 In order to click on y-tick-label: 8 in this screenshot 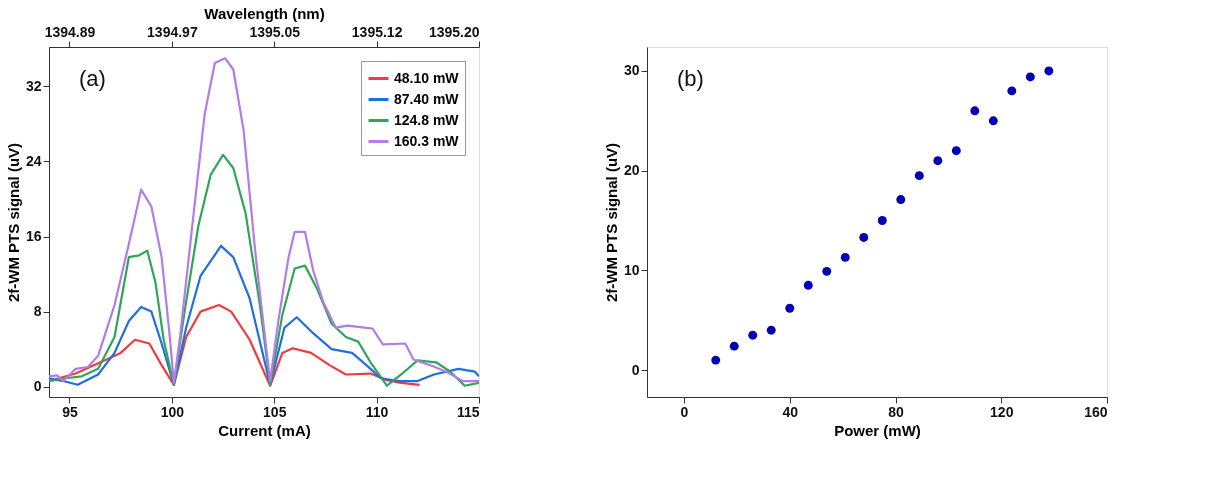, I will do `click(37, 311)`.